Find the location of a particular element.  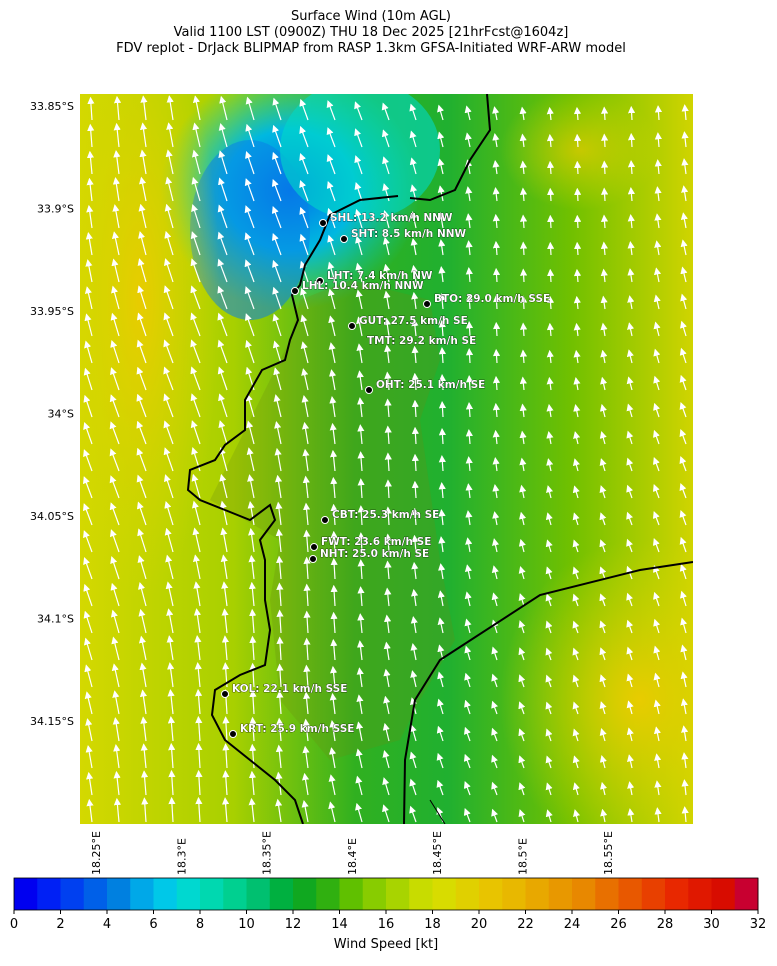

wind-field-high is located at coordinates (580, 152).